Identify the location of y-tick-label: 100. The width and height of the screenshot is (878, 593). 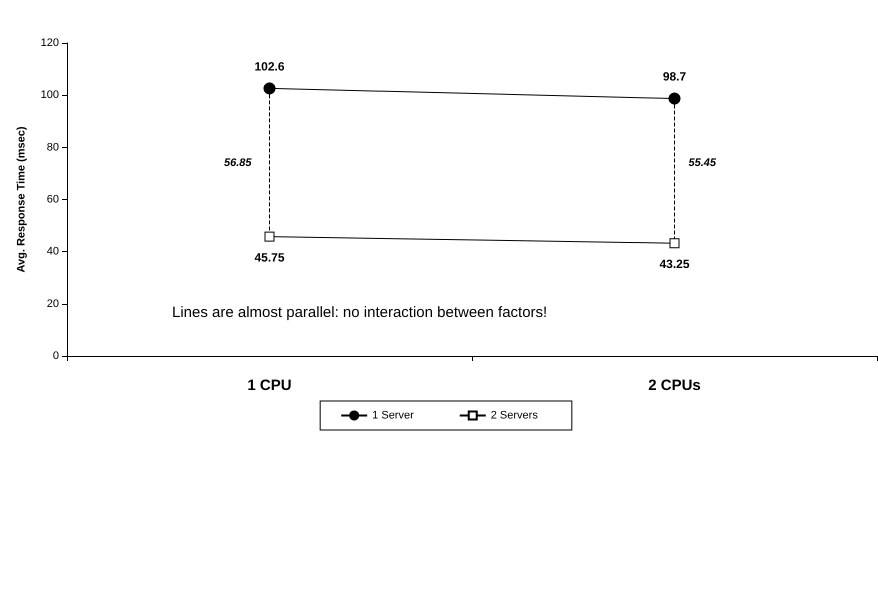
(49, 95).